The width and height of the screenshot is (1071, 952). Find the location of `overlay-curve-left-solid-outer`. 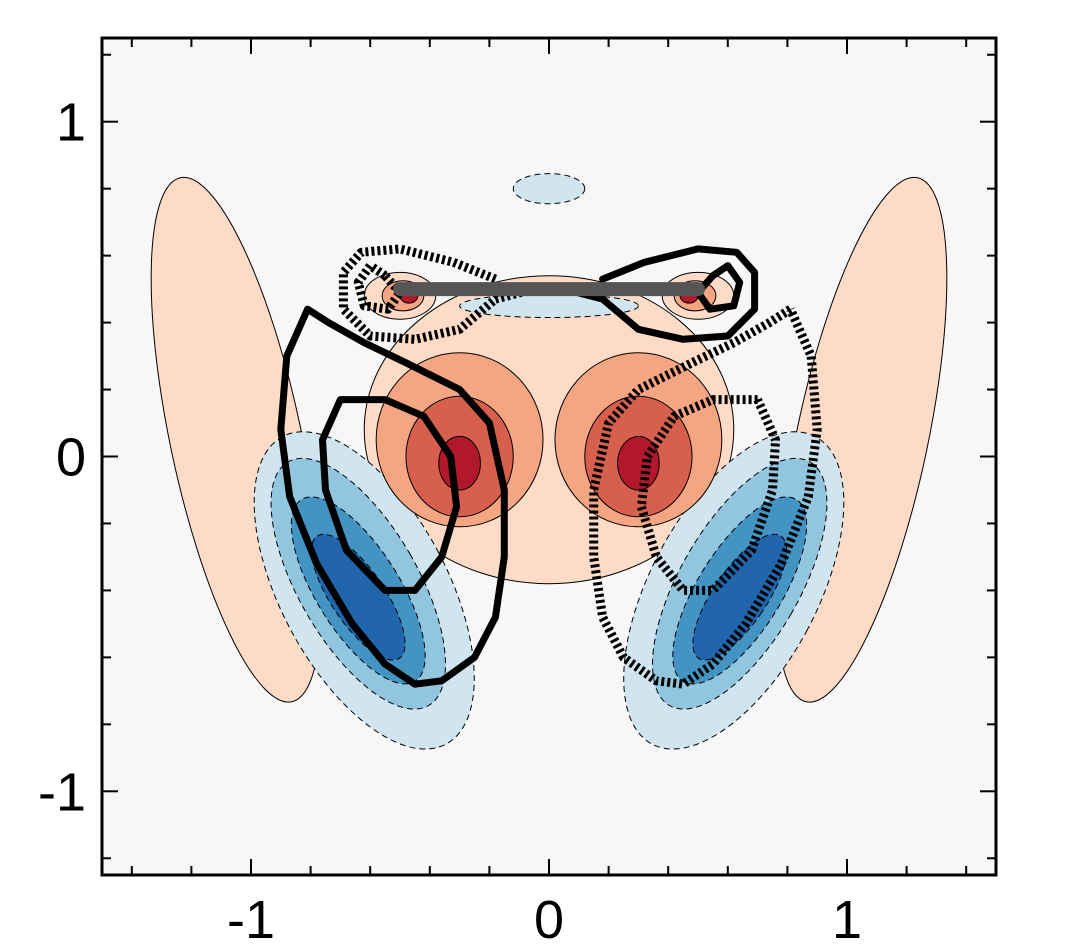

overlay-curve-left-solid-outer is located at coordinates (392, 496).